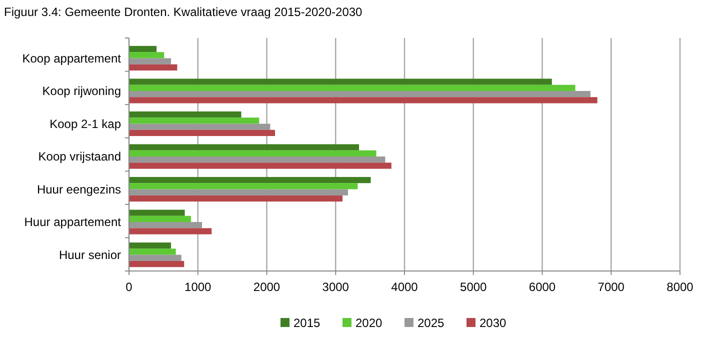  What do you see at coordinates (81, 91) in the screenshot?
I see `y-tick-label: Koop rijwoning` at bounding box center [81, 91].